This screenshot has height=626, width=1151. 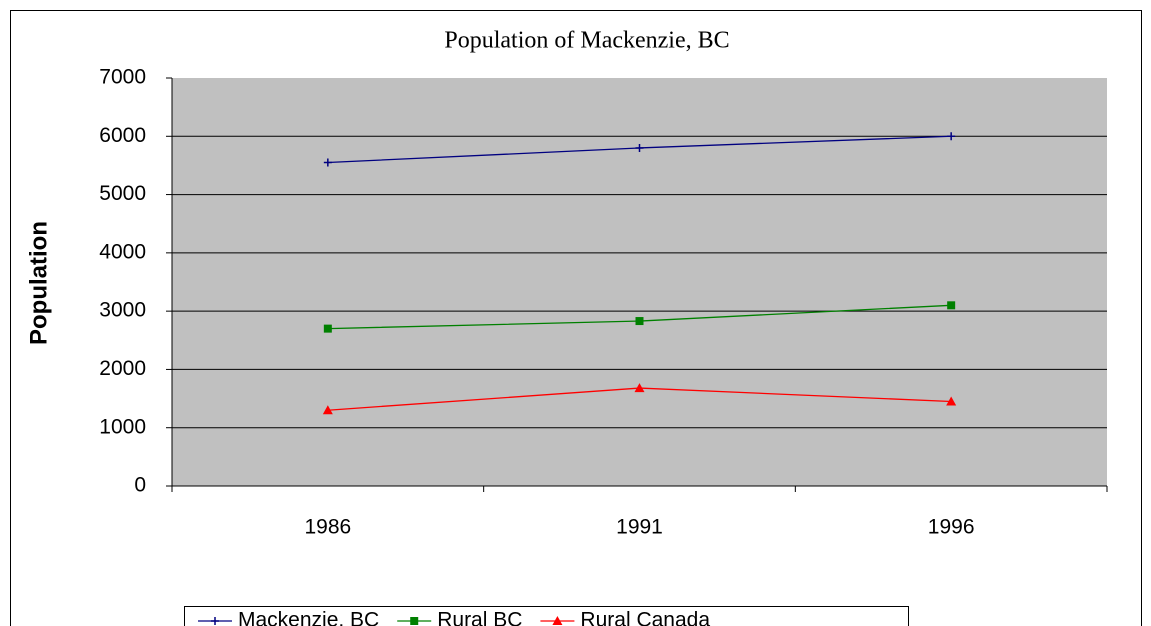 I want to click on legend-label: Mackenzie, BC, so click(x=308, y=617).